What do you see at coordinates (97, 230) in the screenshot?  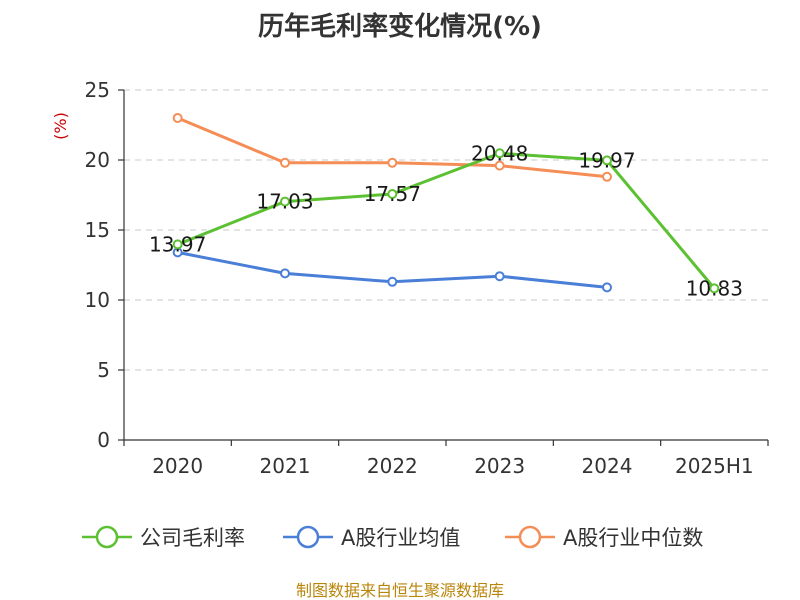 I see `y-tick-label: 15` at bounding box center [97, 230].